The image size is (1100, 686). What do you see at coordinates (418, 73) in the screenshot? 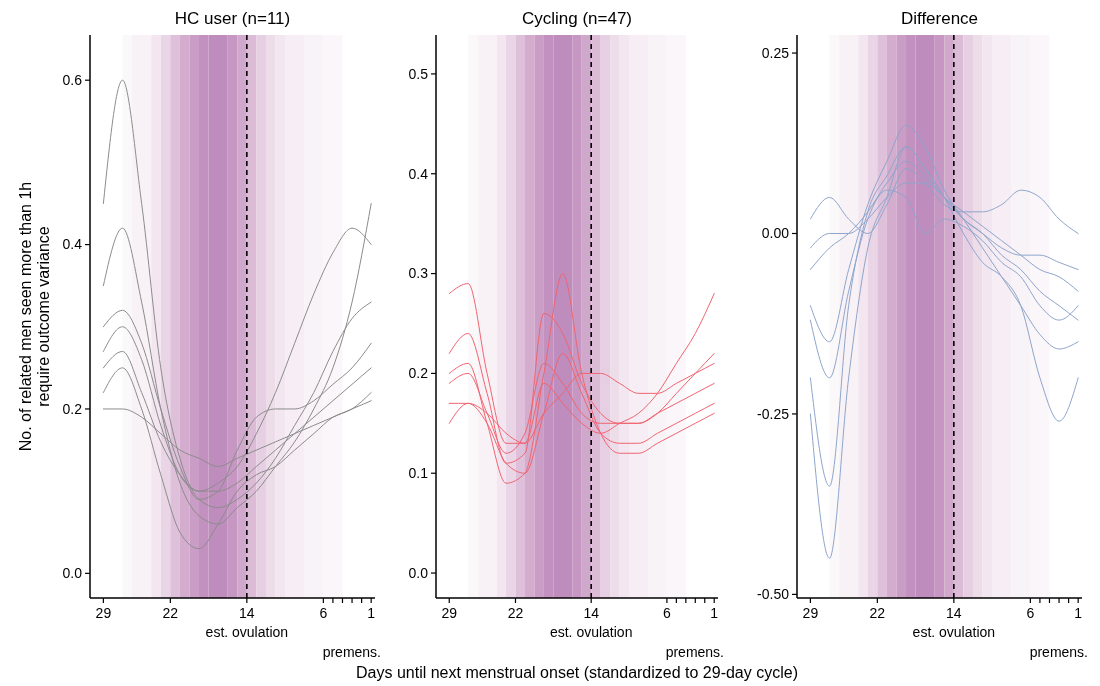
I see `y-tick-label: 0.5` at bounding box center [418, 73].